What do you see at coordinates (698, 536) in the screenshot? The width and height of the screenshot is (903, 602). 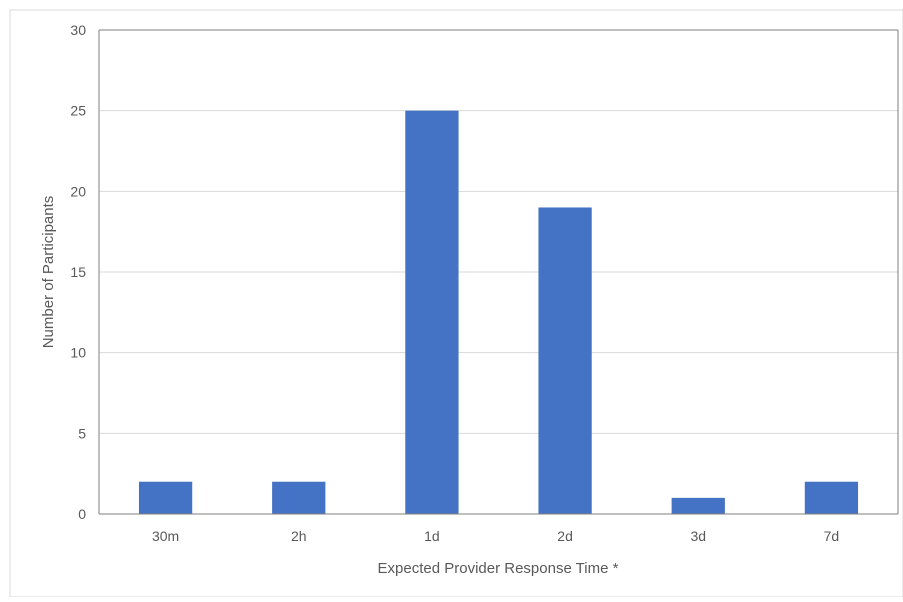 I see `x-tick-label: 3d` at bounding box center [698, 536].